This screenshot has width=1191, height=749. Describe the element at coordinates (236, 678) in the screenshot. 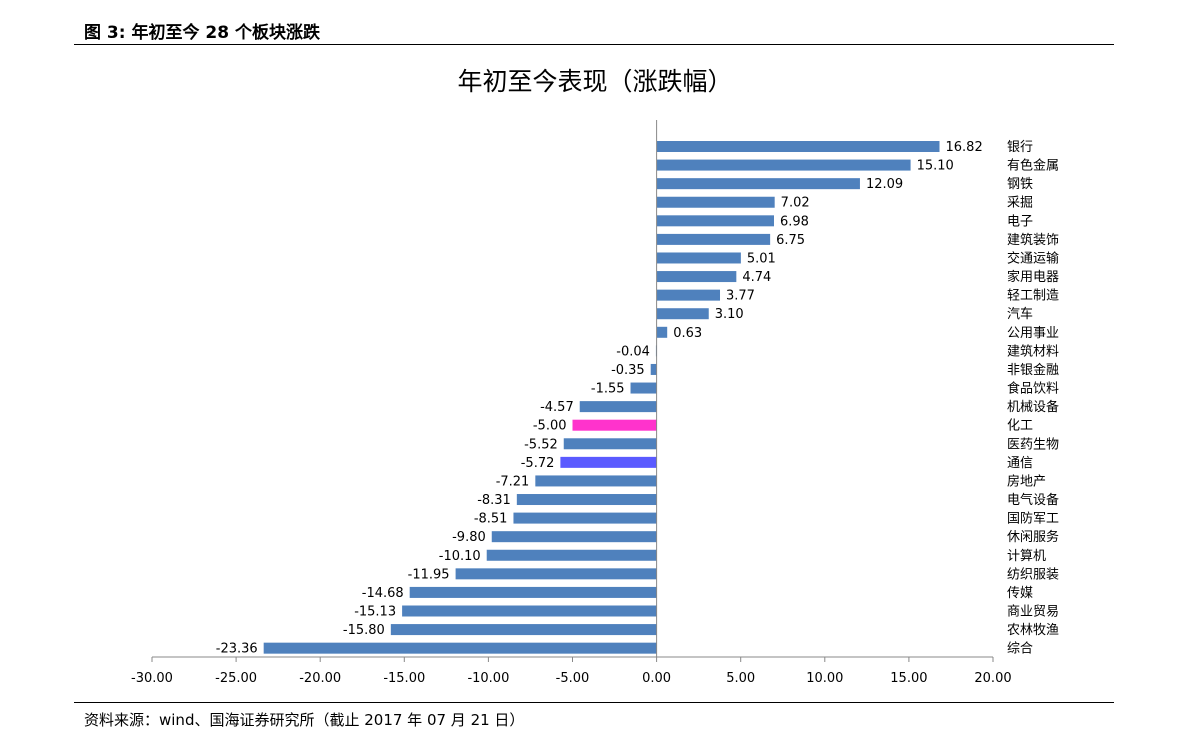

I see `x-tick-label: -25.00` at that location.